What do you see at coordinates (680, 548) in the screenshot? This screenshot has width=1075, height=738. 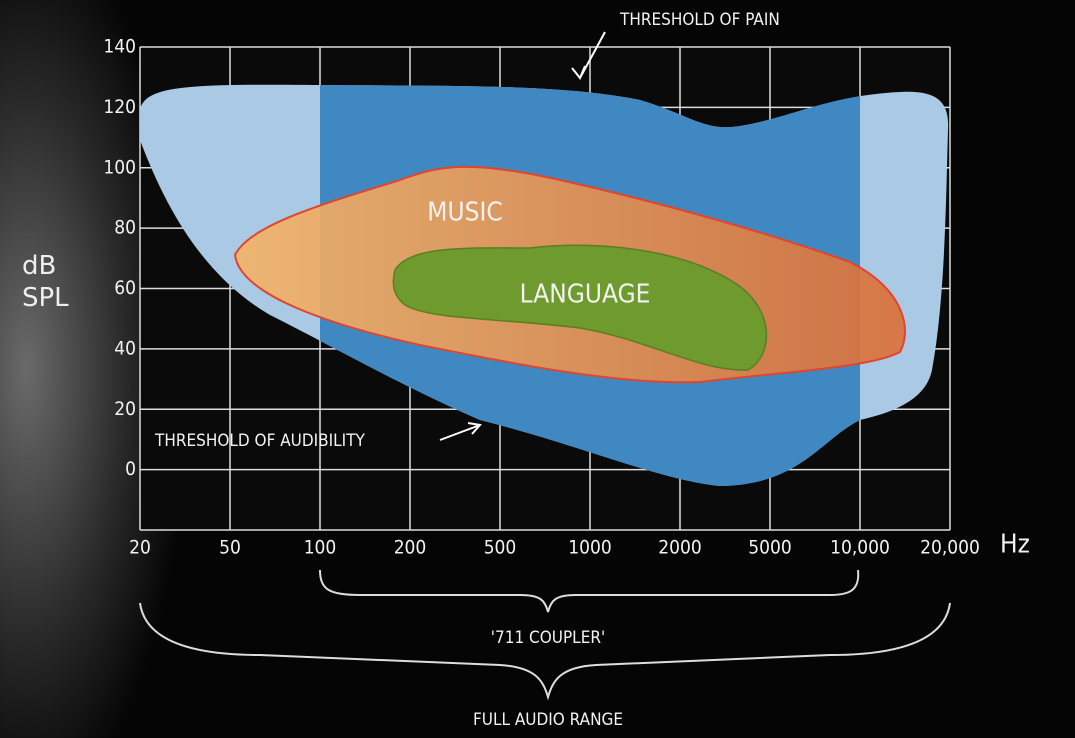 I see `x-tick-label: 2000` at bounding box center [680, 548].